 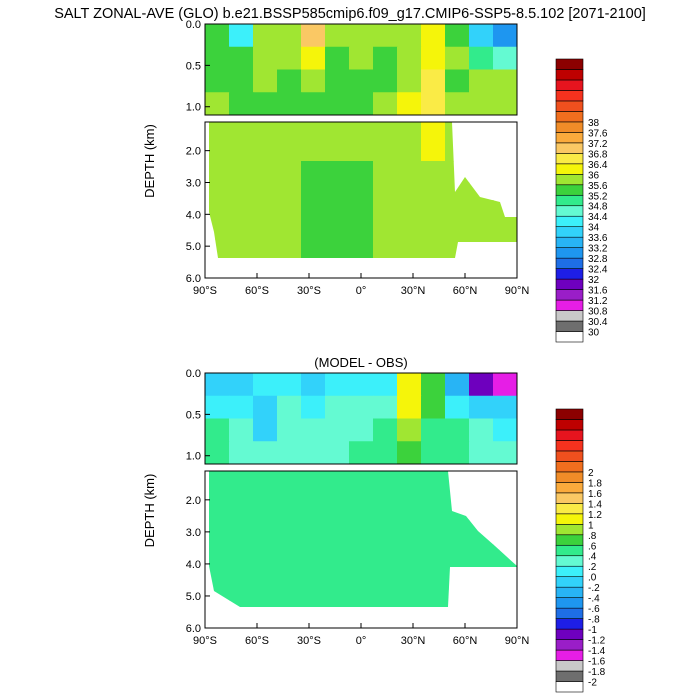 I want to click on upper-frame, so click(x=361, y=69).